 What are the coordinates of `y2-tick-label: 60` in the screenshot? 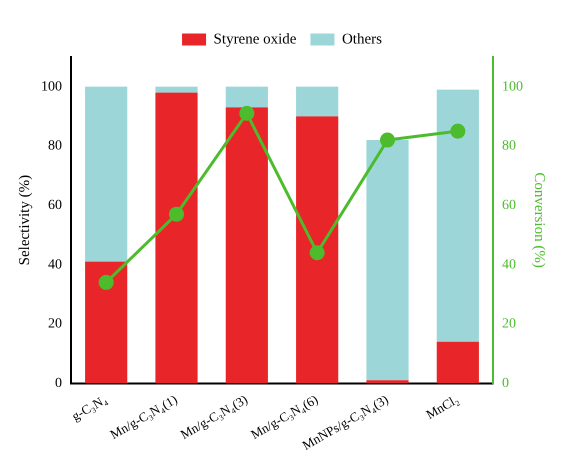 It's located at (509, 205).